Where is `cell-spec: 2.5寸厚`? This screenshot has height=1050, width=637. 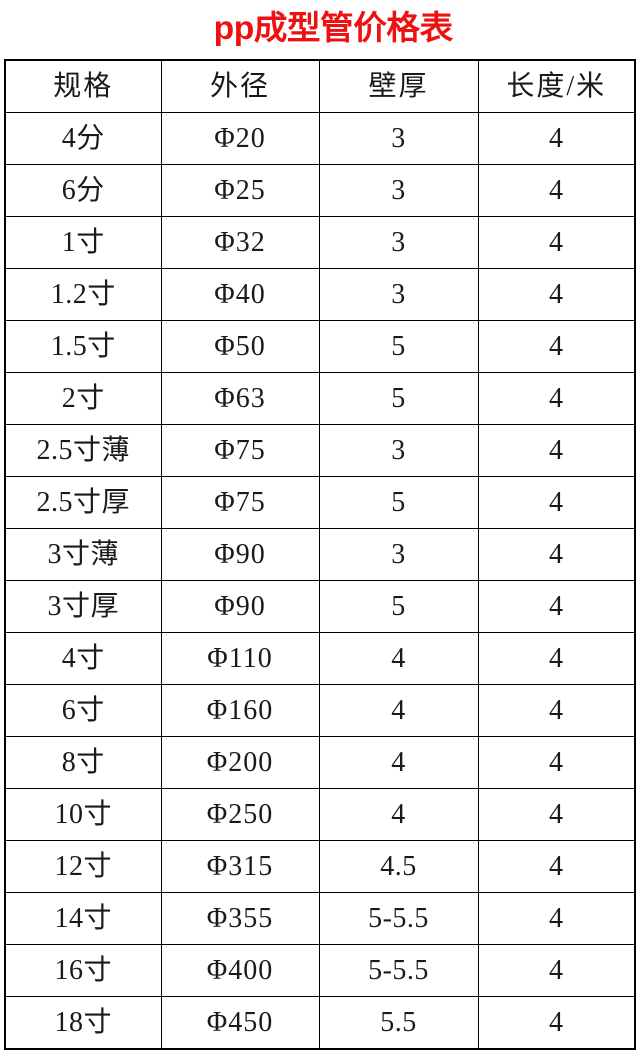
cell-spec: 2.5寸厚 is located at coordinates (83, 502).